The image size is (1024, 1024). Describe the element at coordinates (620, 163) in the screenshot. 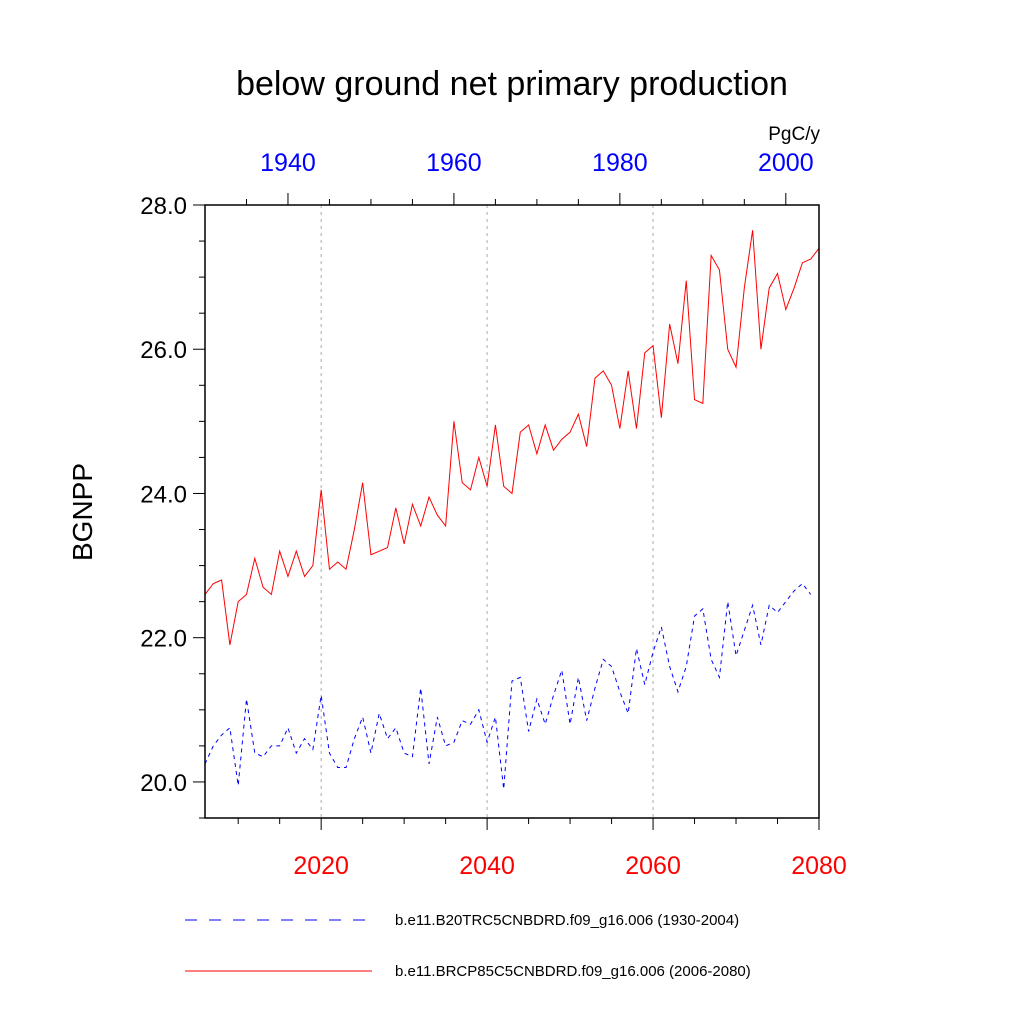

I see `top-x-tick-label: 1980` at that location.